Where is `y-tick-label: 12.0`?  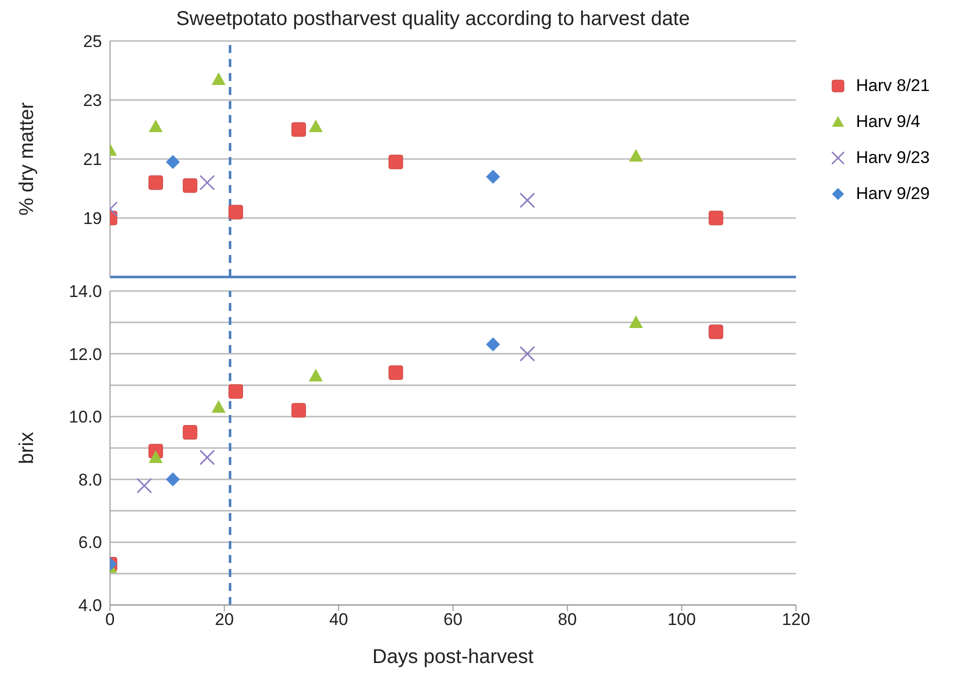
y-tick-label: 12.0 is located at coordinates (85, 354).